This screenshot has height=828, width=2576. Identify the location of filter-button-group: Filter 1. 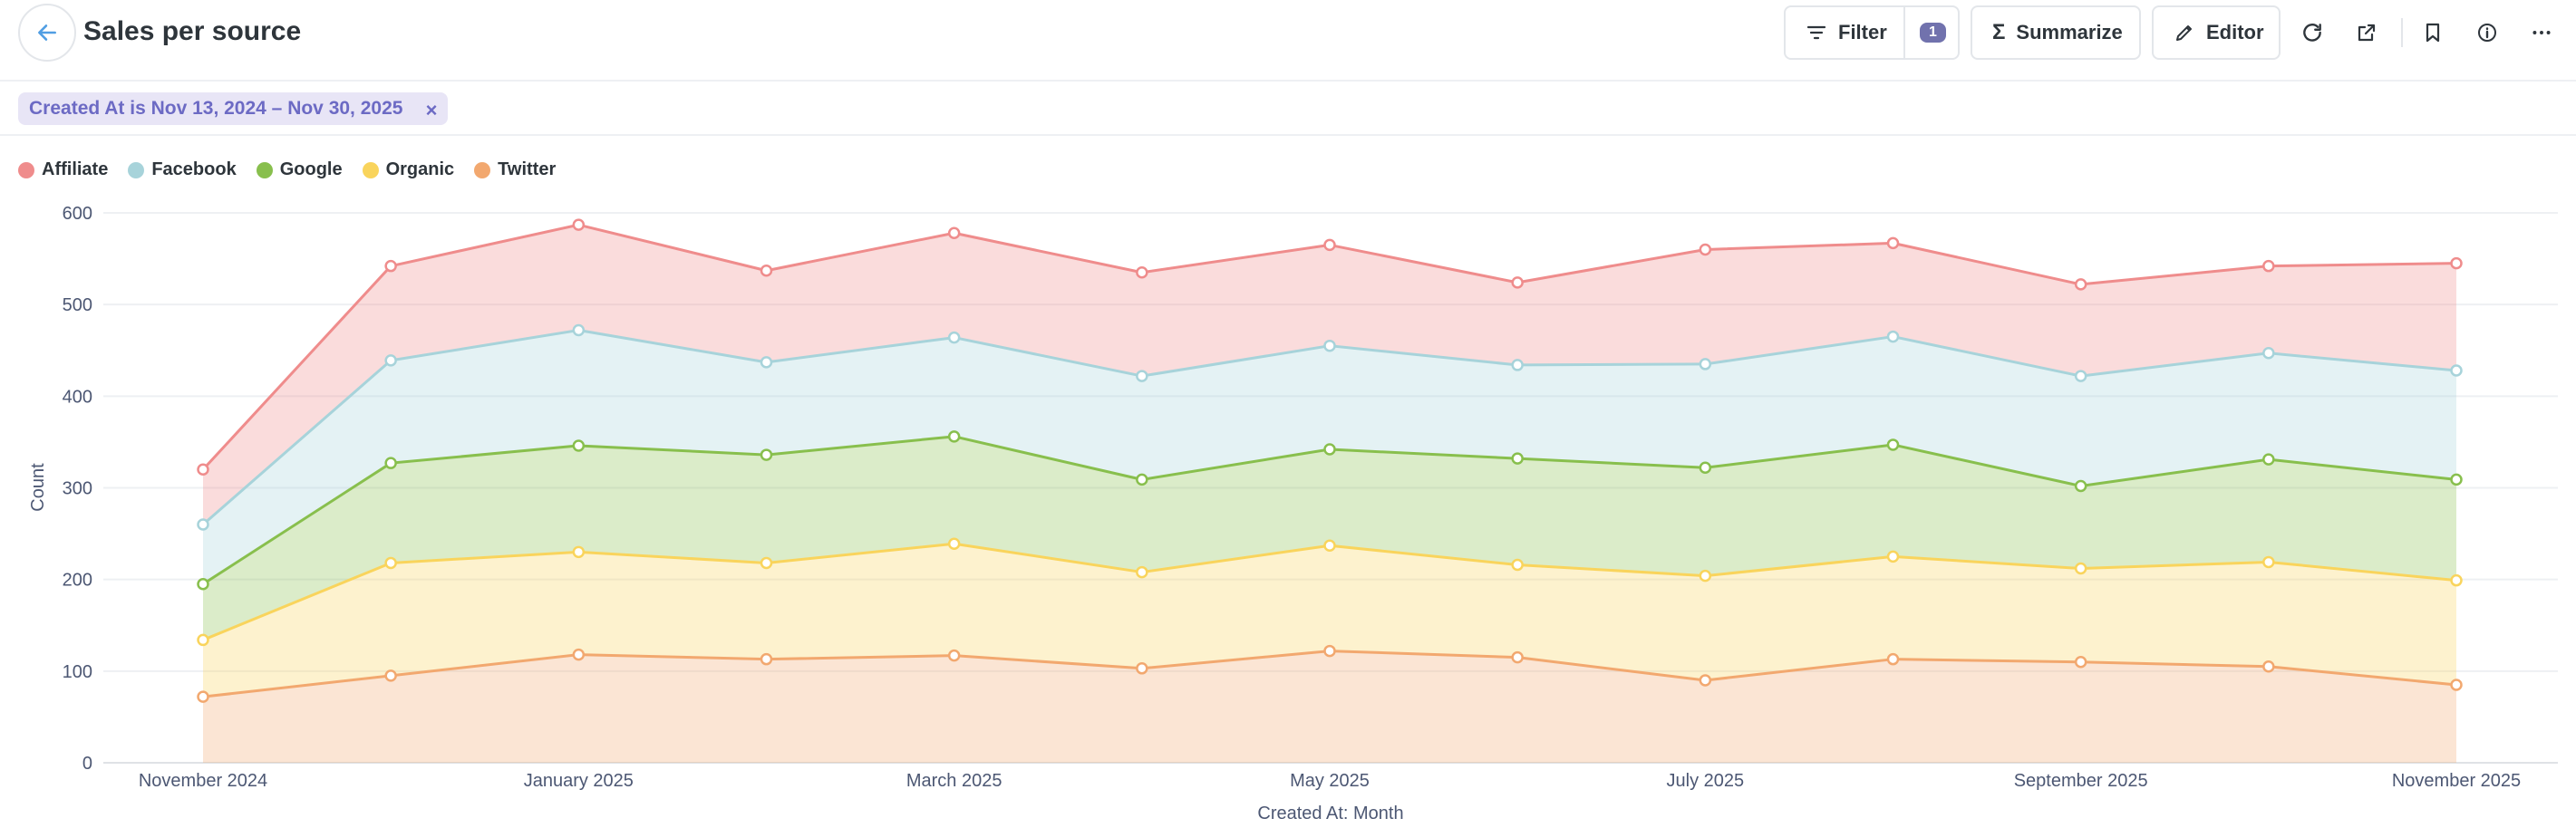
(1872, 32).